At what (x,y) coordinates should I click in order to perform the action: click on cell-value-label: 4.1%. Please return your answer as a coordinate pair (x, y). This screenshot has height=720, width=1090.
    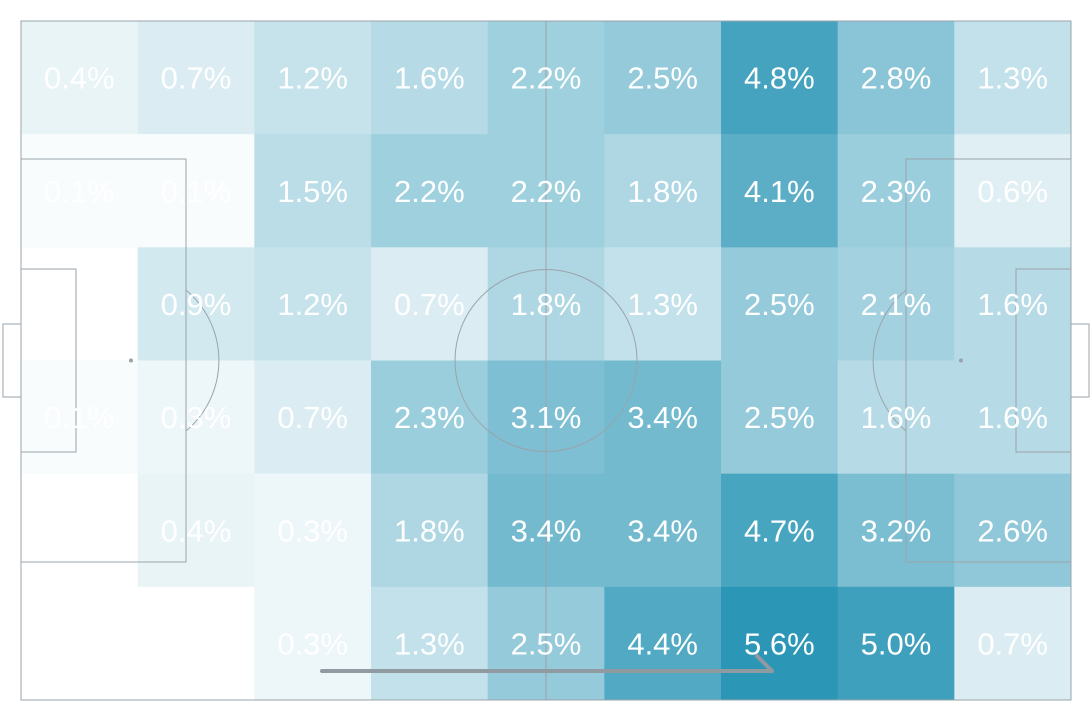
    Looking at the image, I should click on (779, 191).